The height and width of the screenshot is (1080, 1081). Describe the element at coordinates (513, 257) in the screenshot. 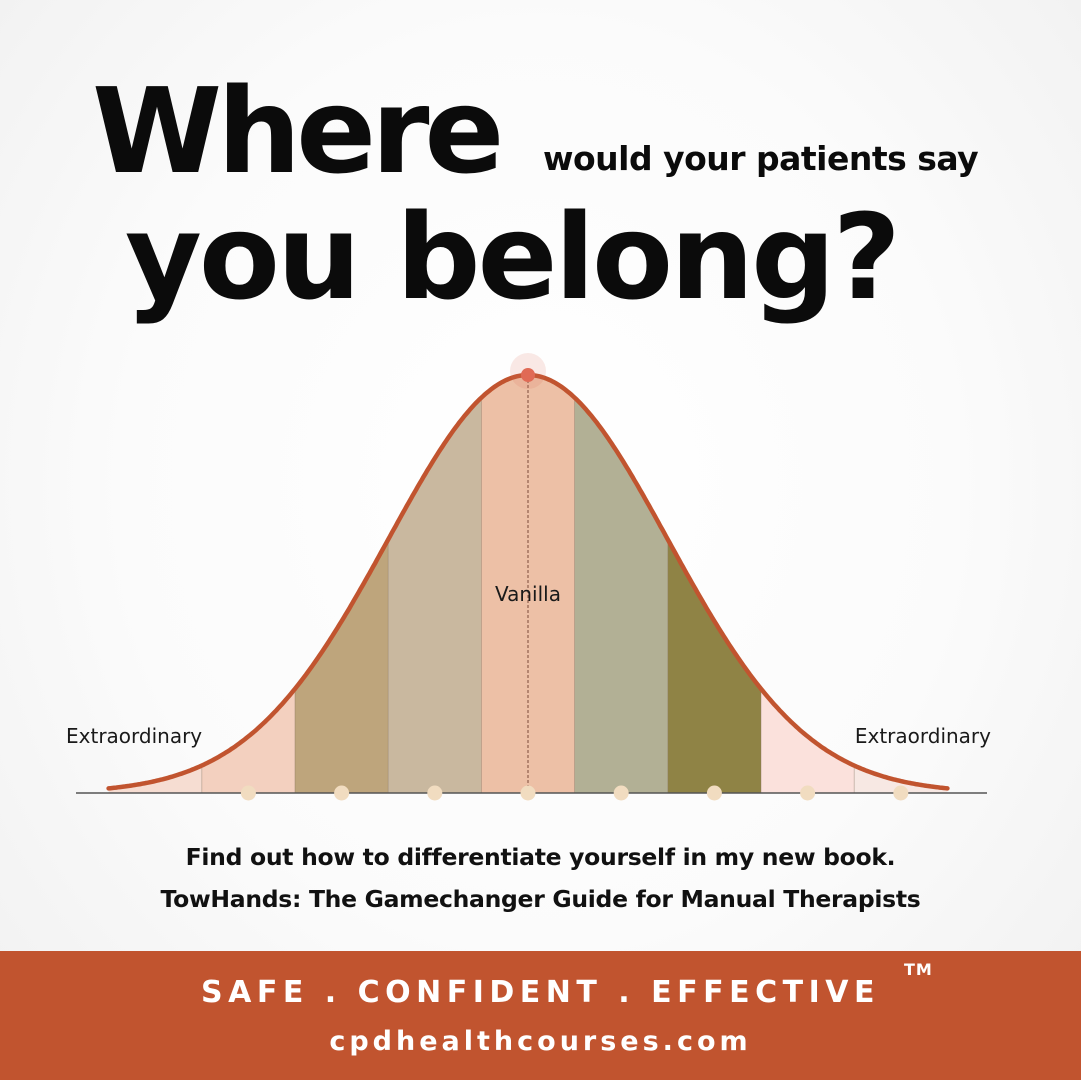

I see `headline-you-belong: you belong?` at that location.